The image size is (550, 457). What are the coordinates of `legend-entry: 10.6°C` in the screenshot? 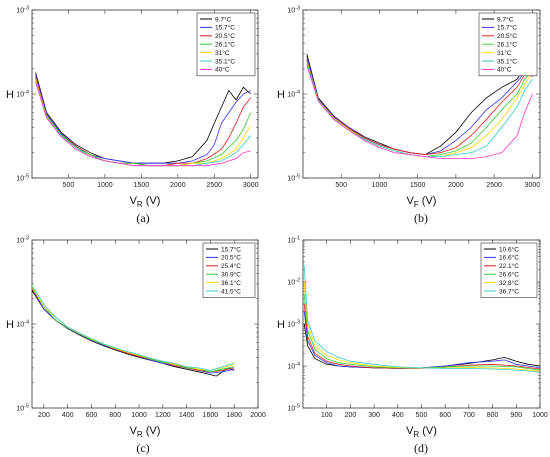 It's located at (509, 249).